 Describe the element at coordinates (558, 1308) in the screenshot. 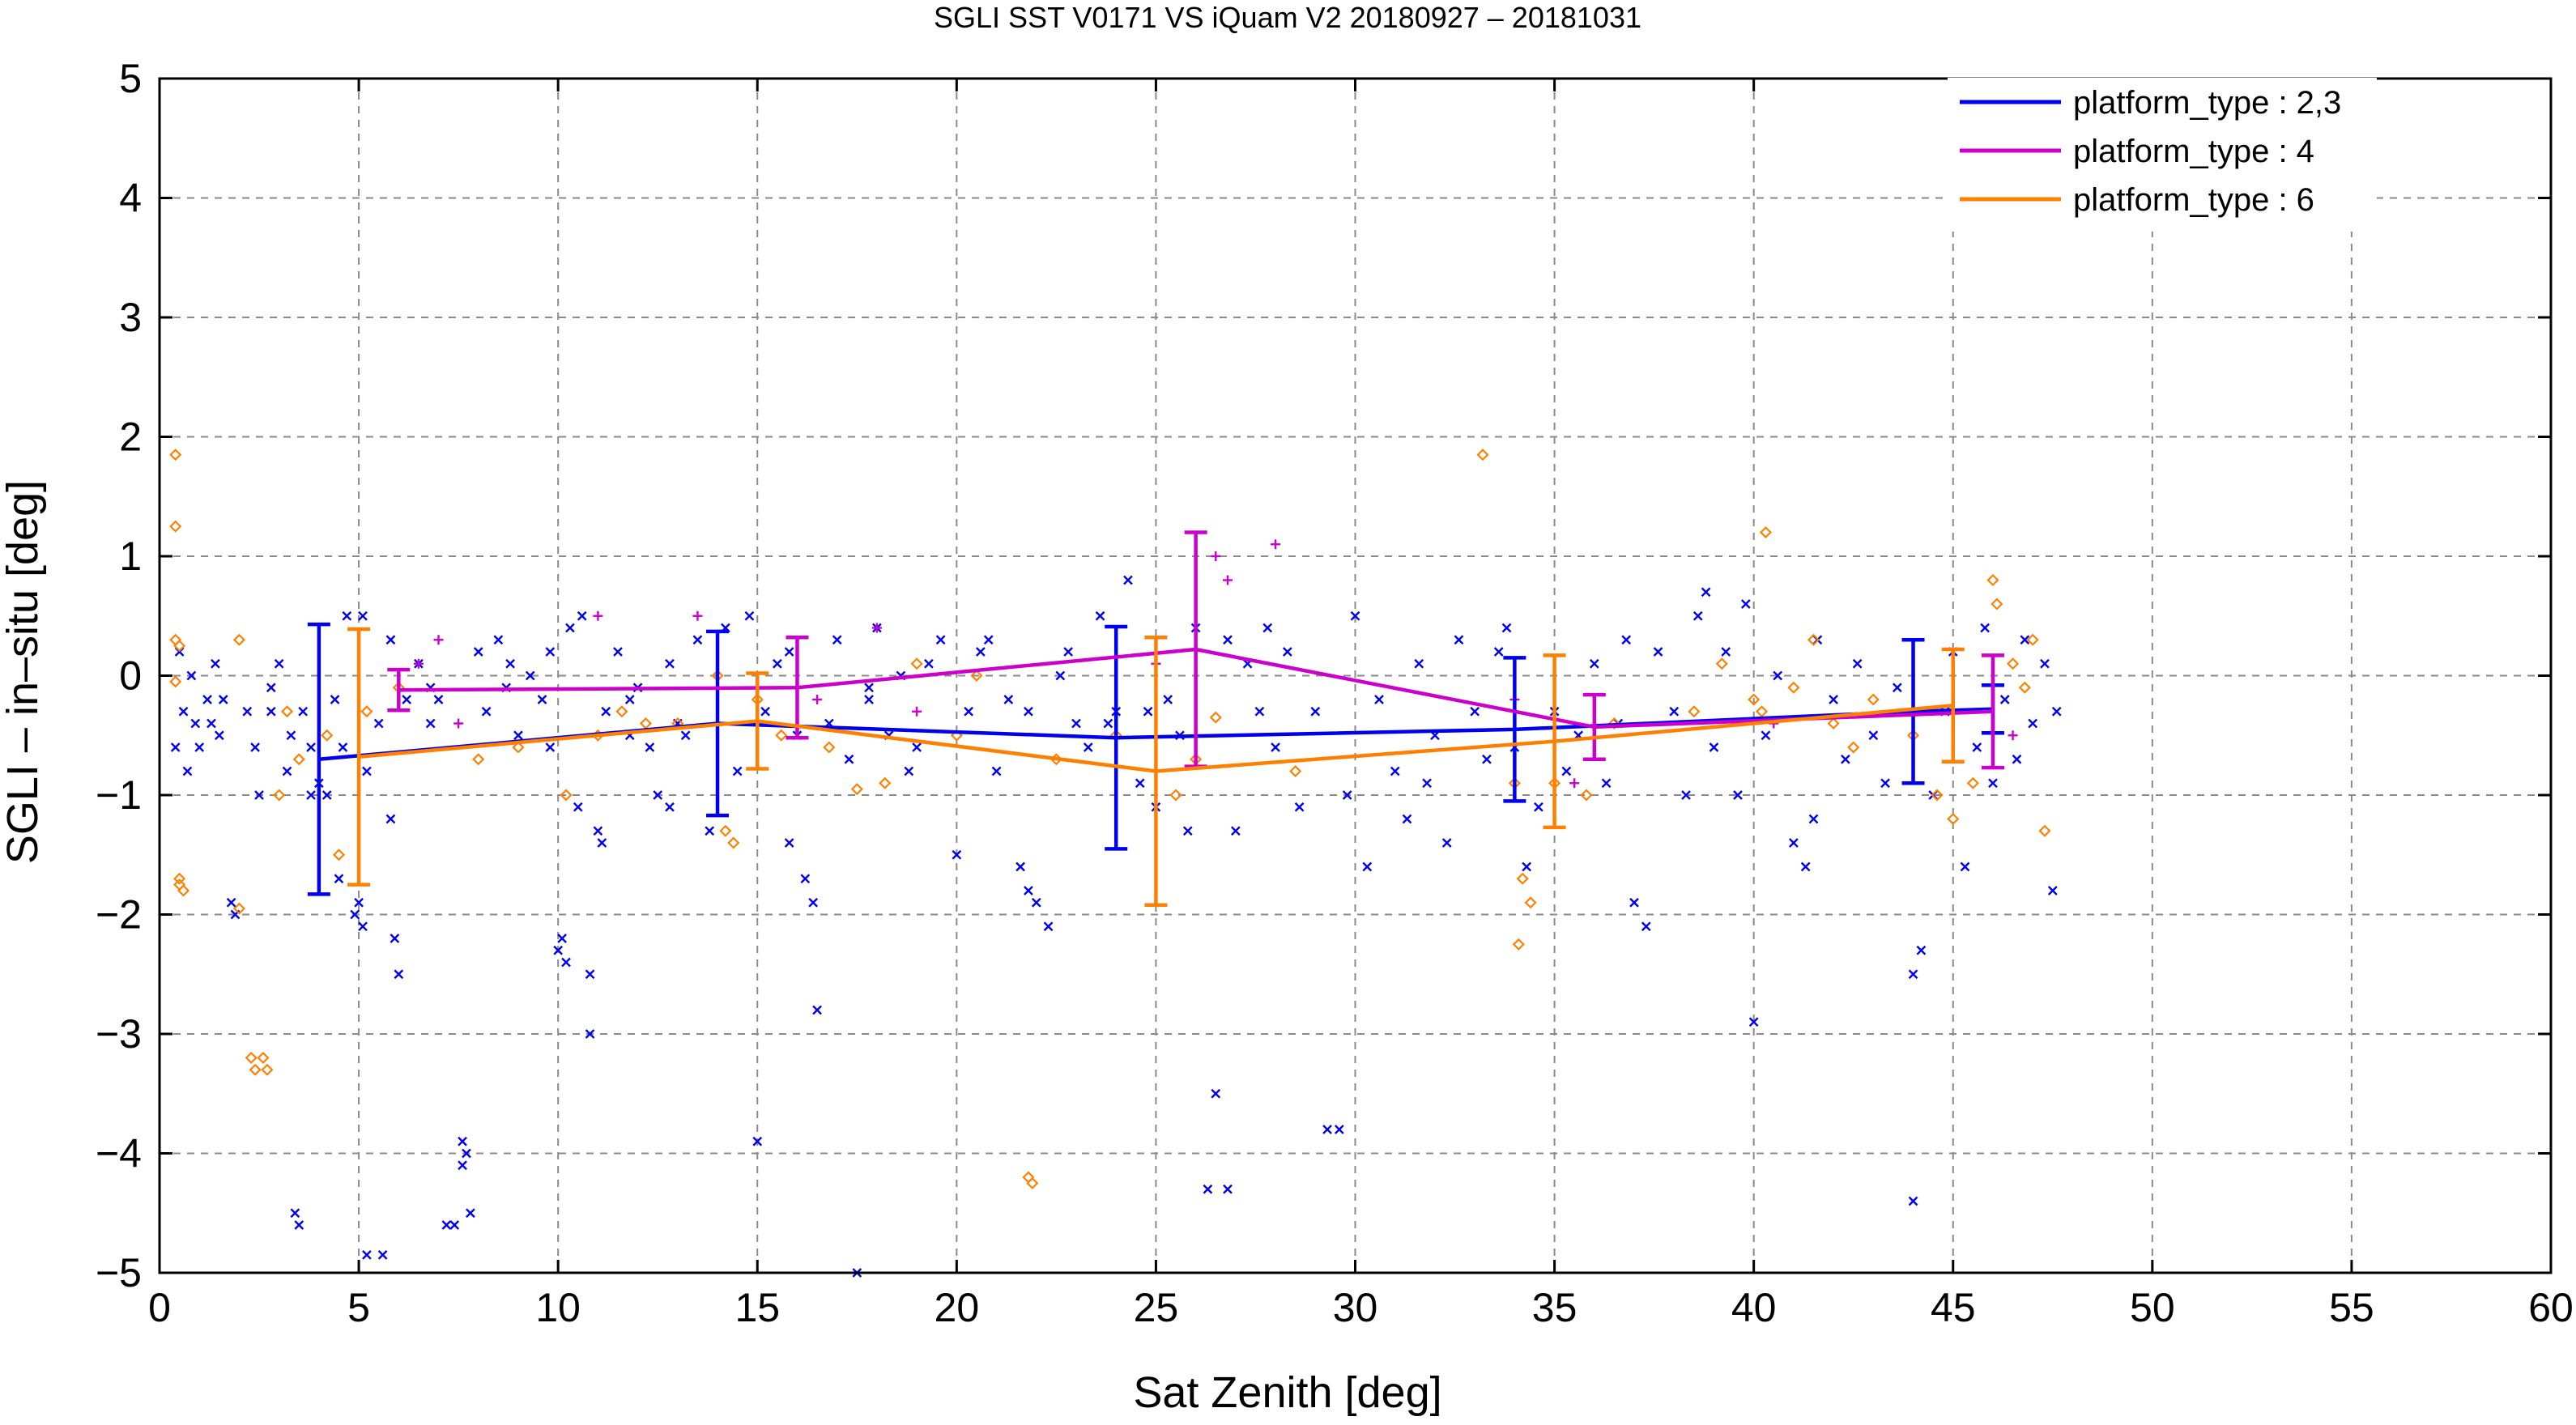

I see `x-tick-label: 10` at that location.